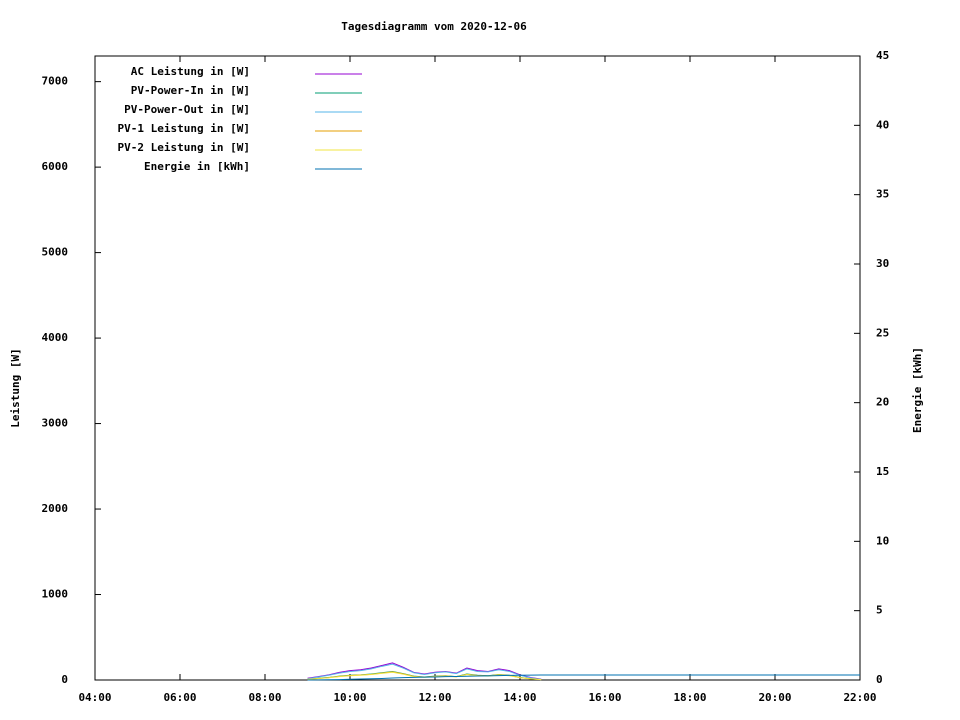 The height and width of the screenshot is (720, 960). What do you see at coordinates (604, 697) in the screenshot?
I see `x-tick-label: 16:00` at bounding box center [604, 697].